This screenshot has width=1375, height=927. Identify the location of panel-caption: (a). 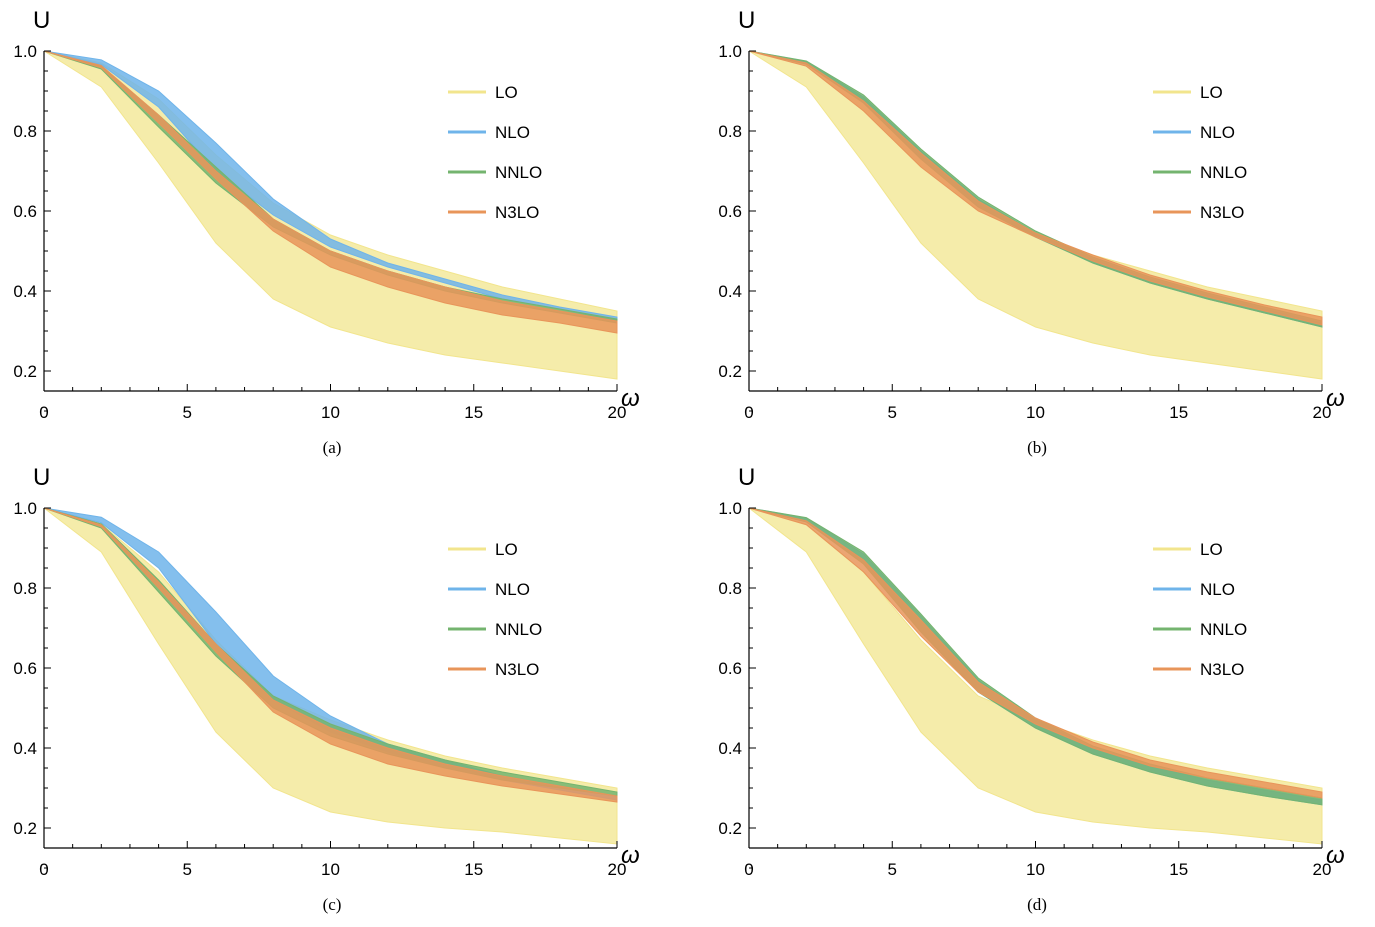
(332, 447).